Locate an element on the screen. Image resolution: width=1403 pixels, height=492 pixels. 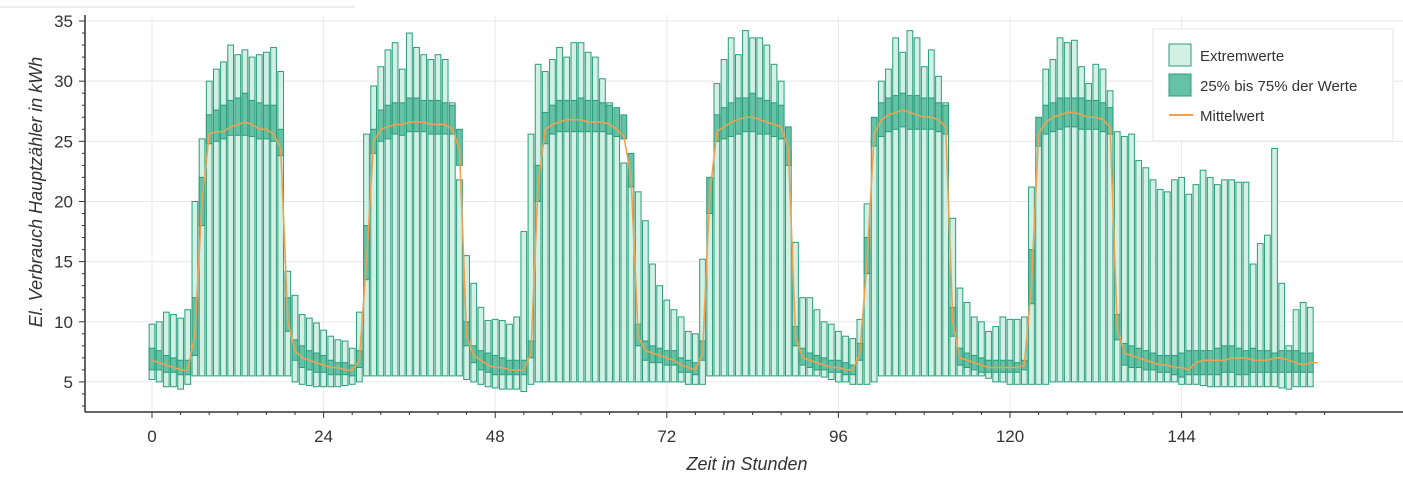
x-tick-label: 48 is located at coordinates (495, 436).